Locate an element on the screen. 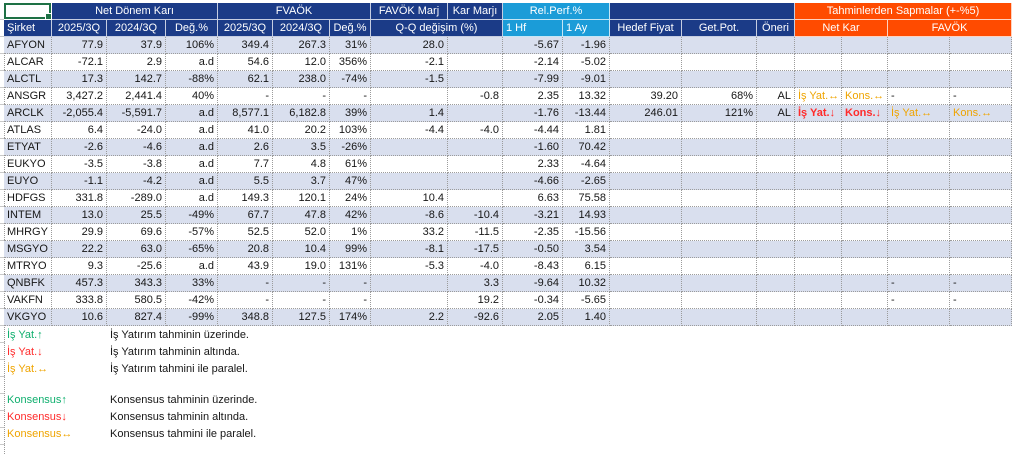  cell-relperf-1ay: 6.15 is located at coordinates (586, 266).